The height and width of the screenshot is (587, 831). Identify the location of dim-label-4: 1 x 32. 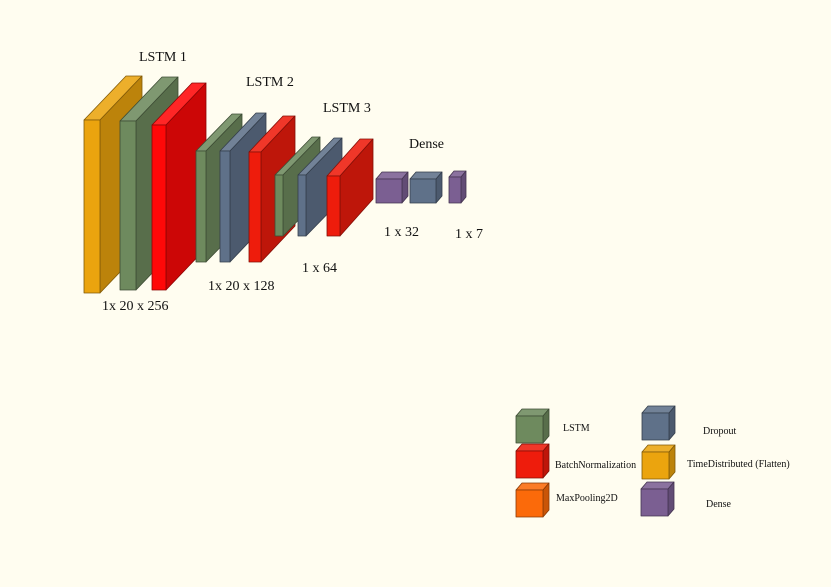
(401, 232).